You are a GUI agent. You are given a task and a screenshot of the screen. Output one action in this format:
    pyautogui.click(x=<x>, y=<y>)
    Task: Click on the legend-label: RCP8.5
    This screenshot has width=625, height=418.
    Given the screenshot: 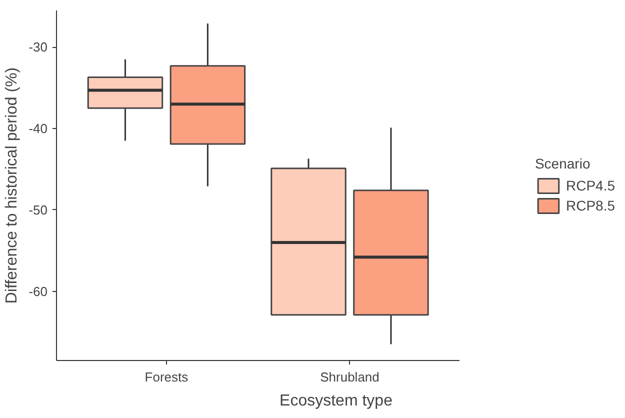 What is the action you would take?
    pyautogui.click(x=590, y=206)
    